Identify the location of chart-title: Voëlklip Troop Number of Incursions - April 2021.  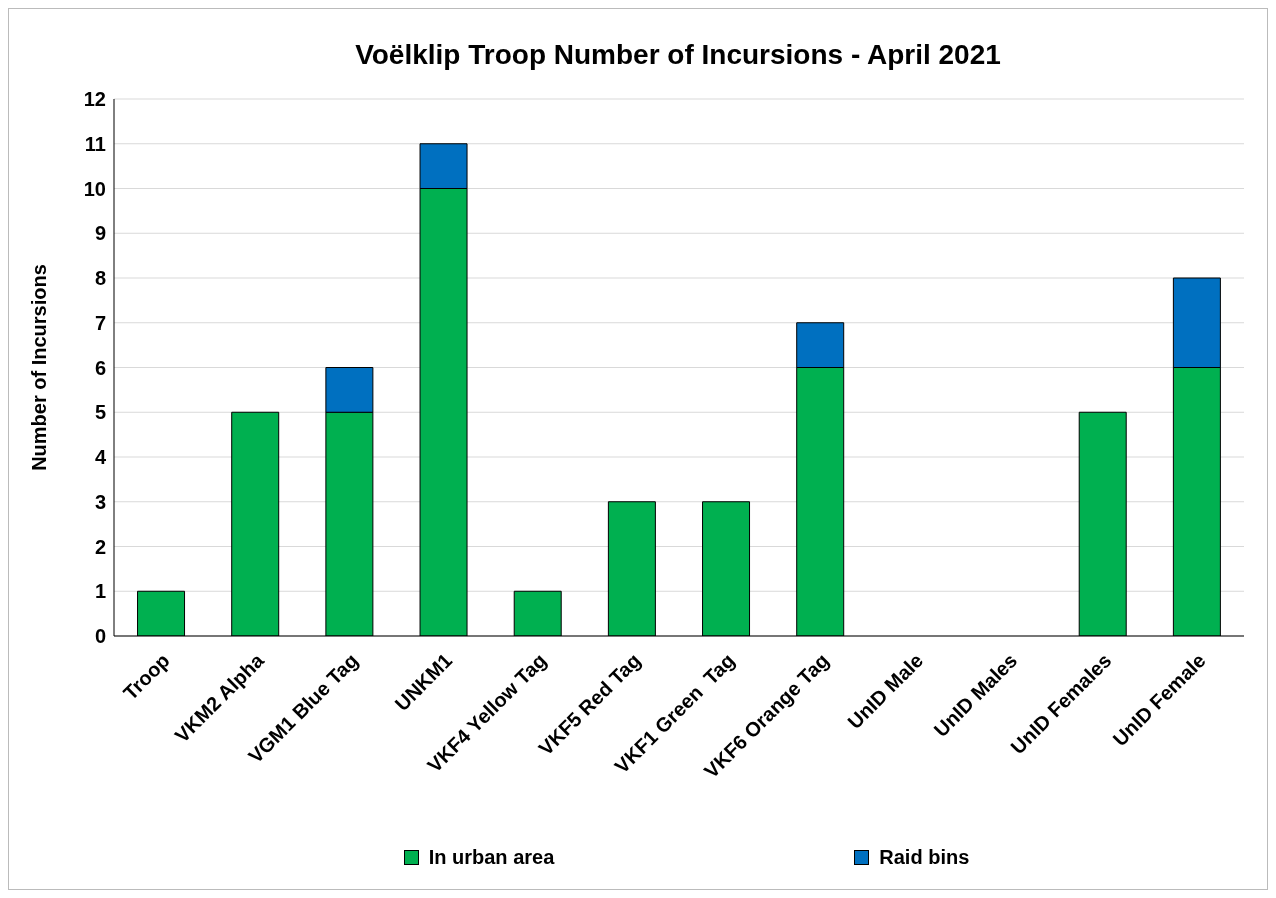
(678, 55).